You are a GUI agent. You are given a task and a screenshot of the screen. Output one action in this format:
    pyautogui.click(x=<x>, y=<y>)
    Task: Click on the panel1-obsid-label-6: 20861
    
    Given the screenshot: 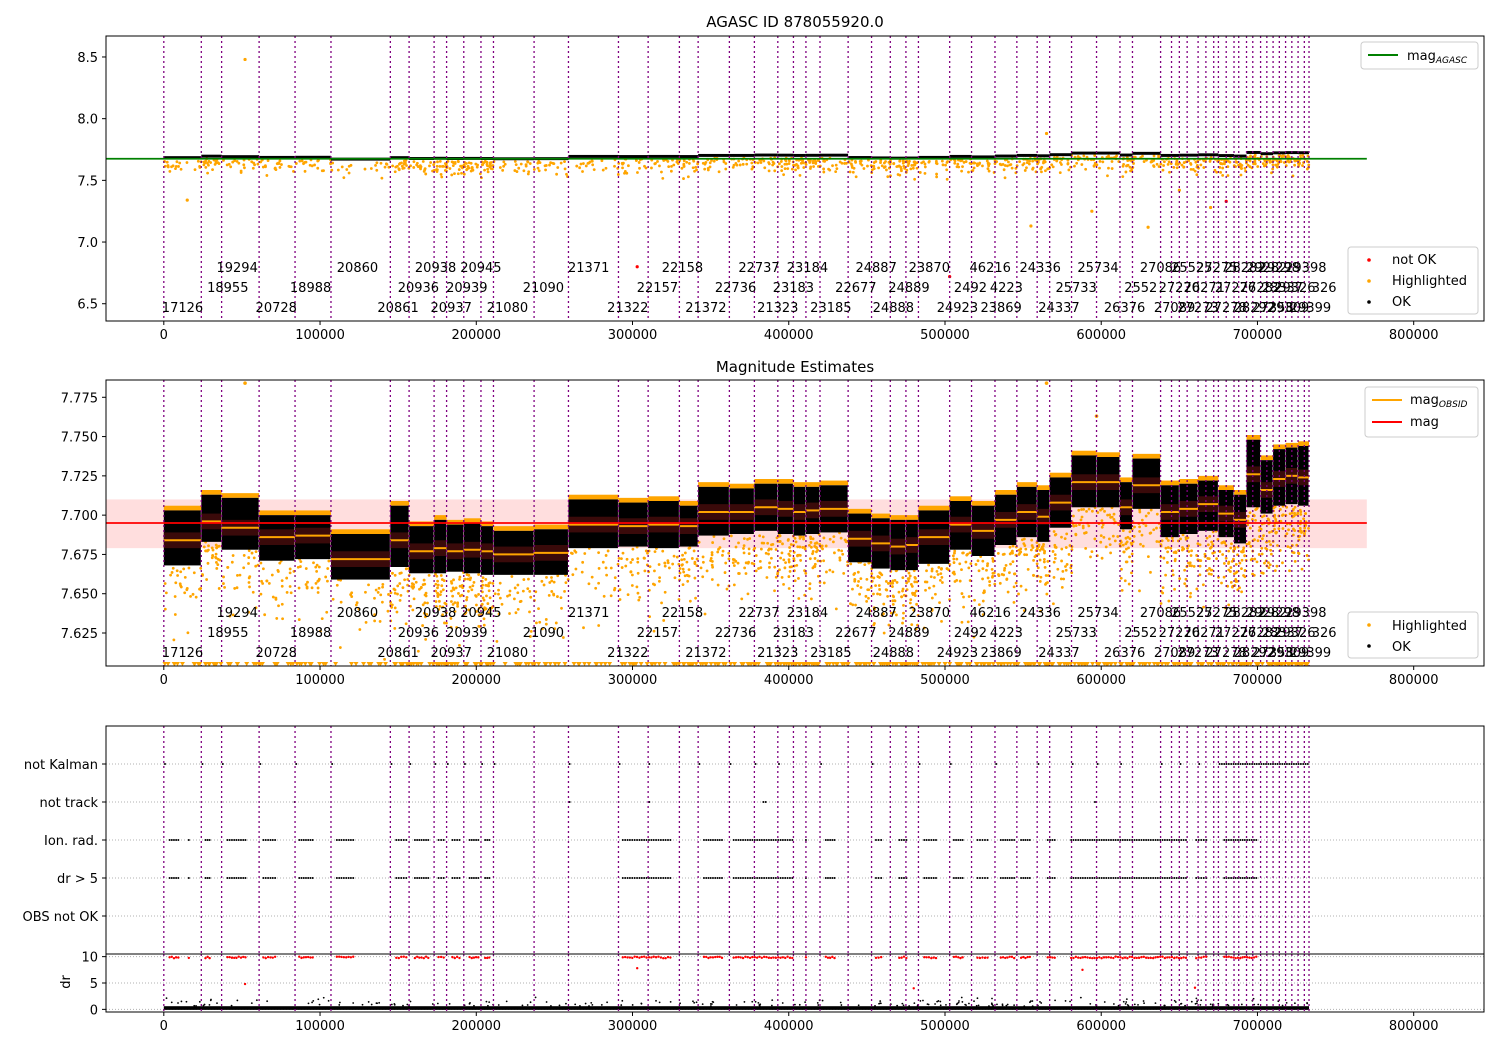 What is the action you would take?
    pyautogui.click(x=397, y=308)
    